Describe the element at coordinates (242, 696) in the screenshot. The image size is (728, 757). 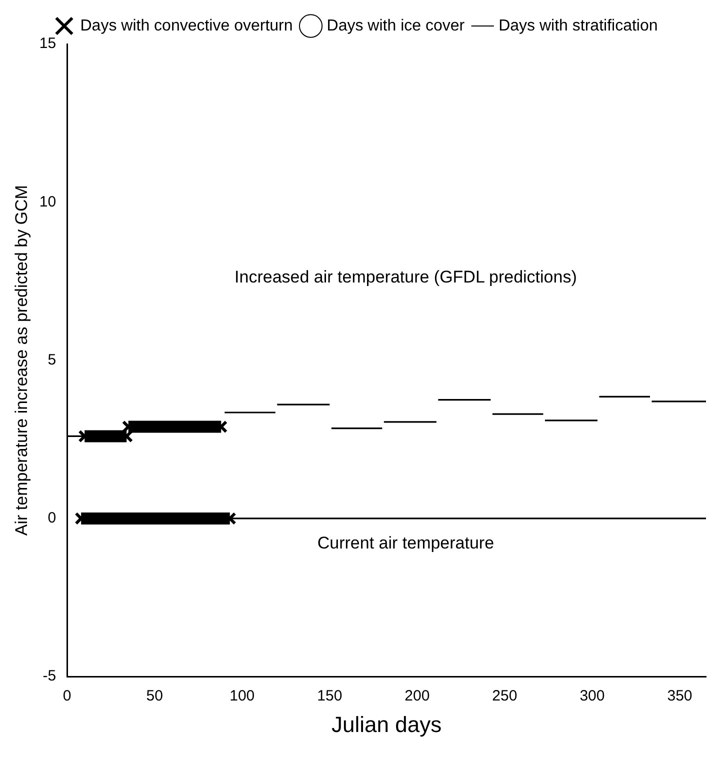
I see `x-tick-label: 100` at that location.